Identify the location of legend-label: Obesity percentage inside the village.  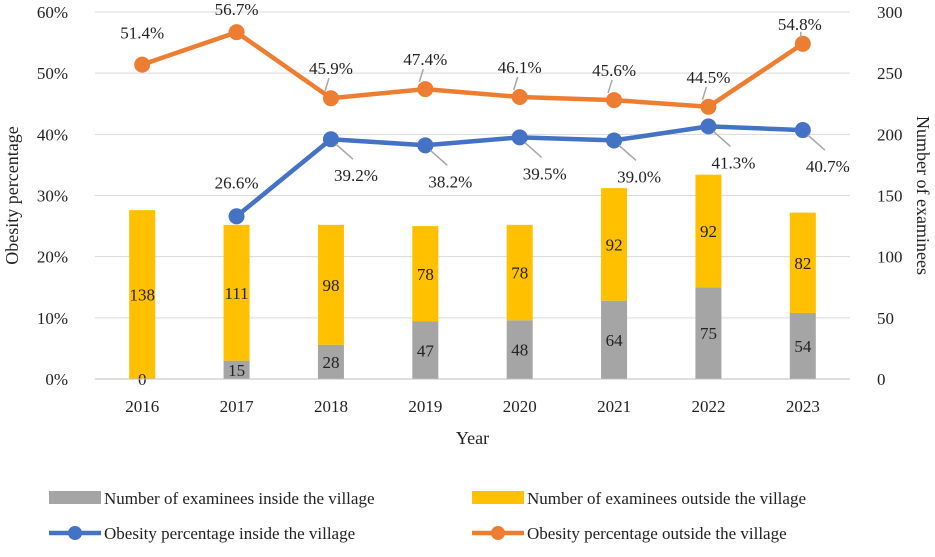
(229, 533).